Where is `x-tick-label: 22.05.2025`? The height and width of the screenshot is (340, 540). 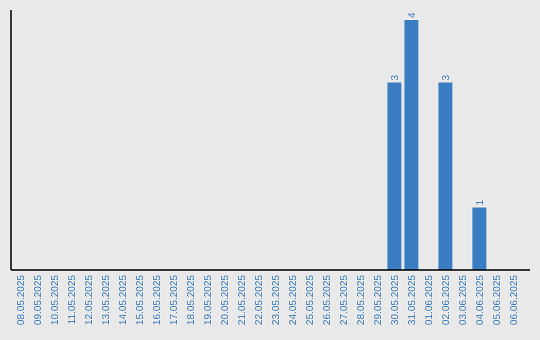 x-tick-label: 22.05.2025 is located at coordinates (260, 300).